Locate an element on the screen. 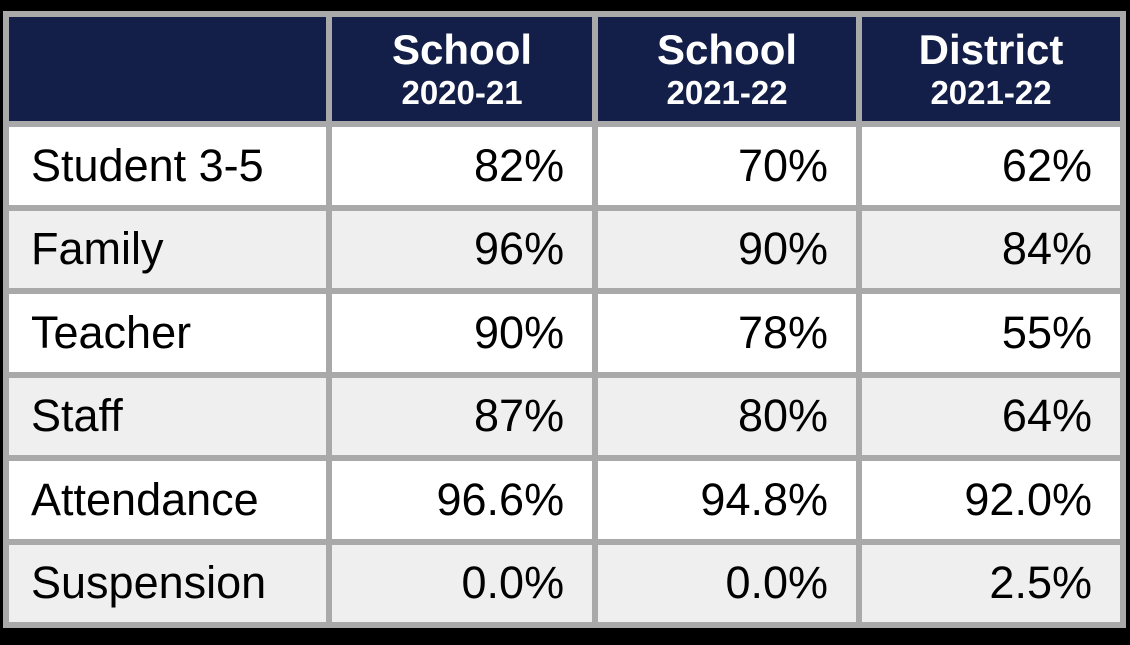  cell-value: 55% is located at coordinates (991, 333).